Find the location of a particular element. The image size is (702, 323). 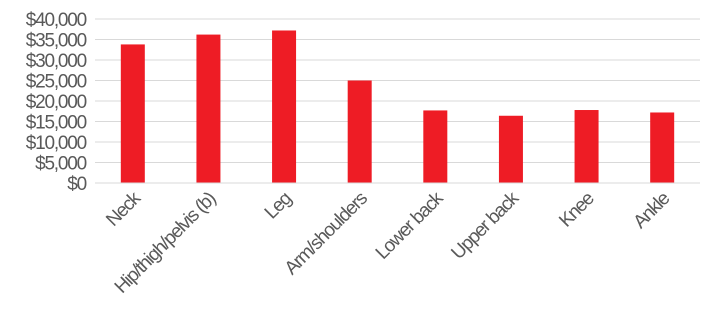

y-tick-label: $20,000 is located at coordinates (56, 102).